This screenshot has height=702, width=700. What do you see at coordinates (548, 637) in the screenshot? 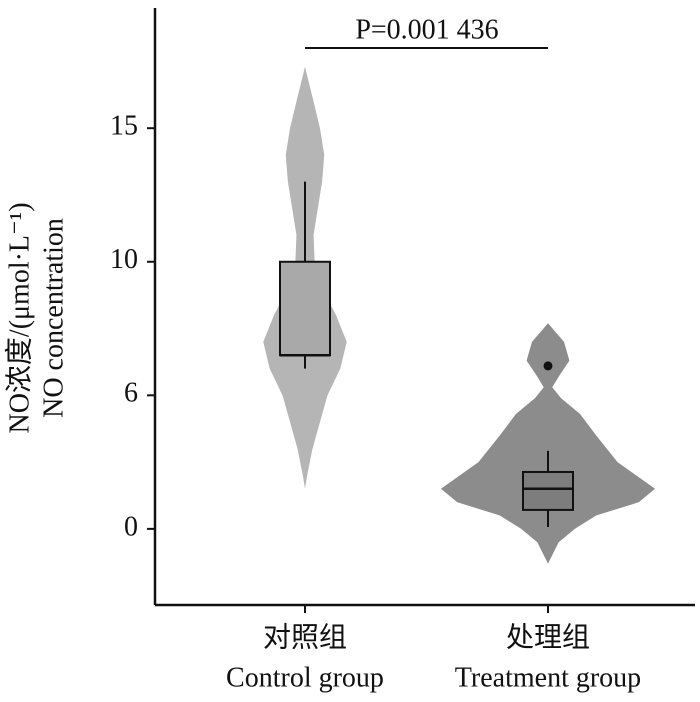
I see `x-tick-label: 处理组` at bounding box center [548, 637].